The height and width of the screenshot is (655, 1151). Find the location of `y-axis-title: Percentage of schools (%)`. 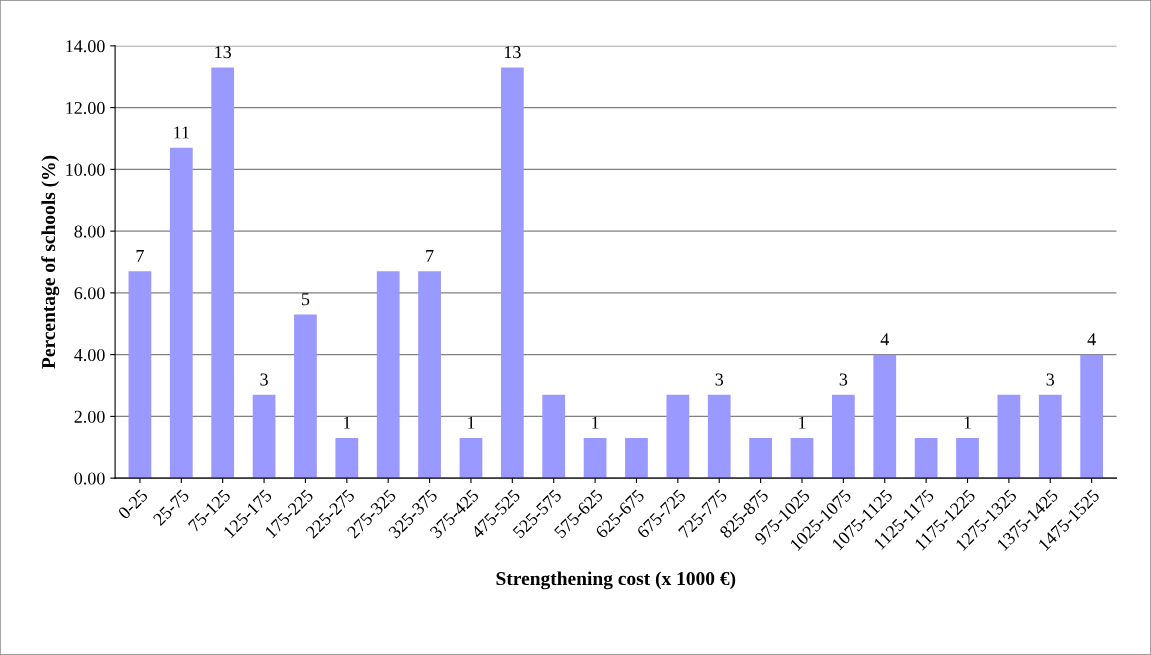

y-axis-title: Percentage of schools (%) is located at coordinates (50, 262).